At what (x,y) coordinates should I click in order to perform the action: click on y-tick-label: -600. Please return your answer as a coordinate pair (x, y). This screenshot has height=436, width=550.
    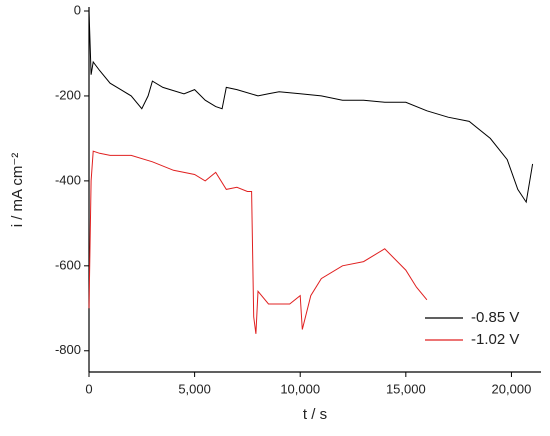
    Looking at the image, I should click on (68, 264).